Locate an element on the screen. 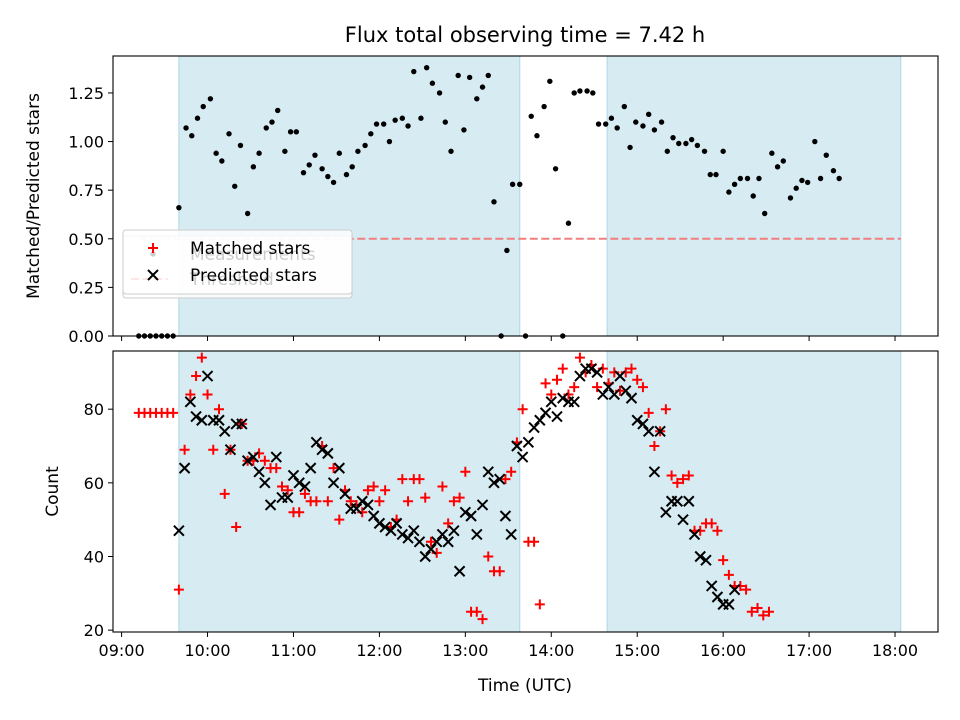  x-tick-label: 11:00 is located at coordinates (293, 650).